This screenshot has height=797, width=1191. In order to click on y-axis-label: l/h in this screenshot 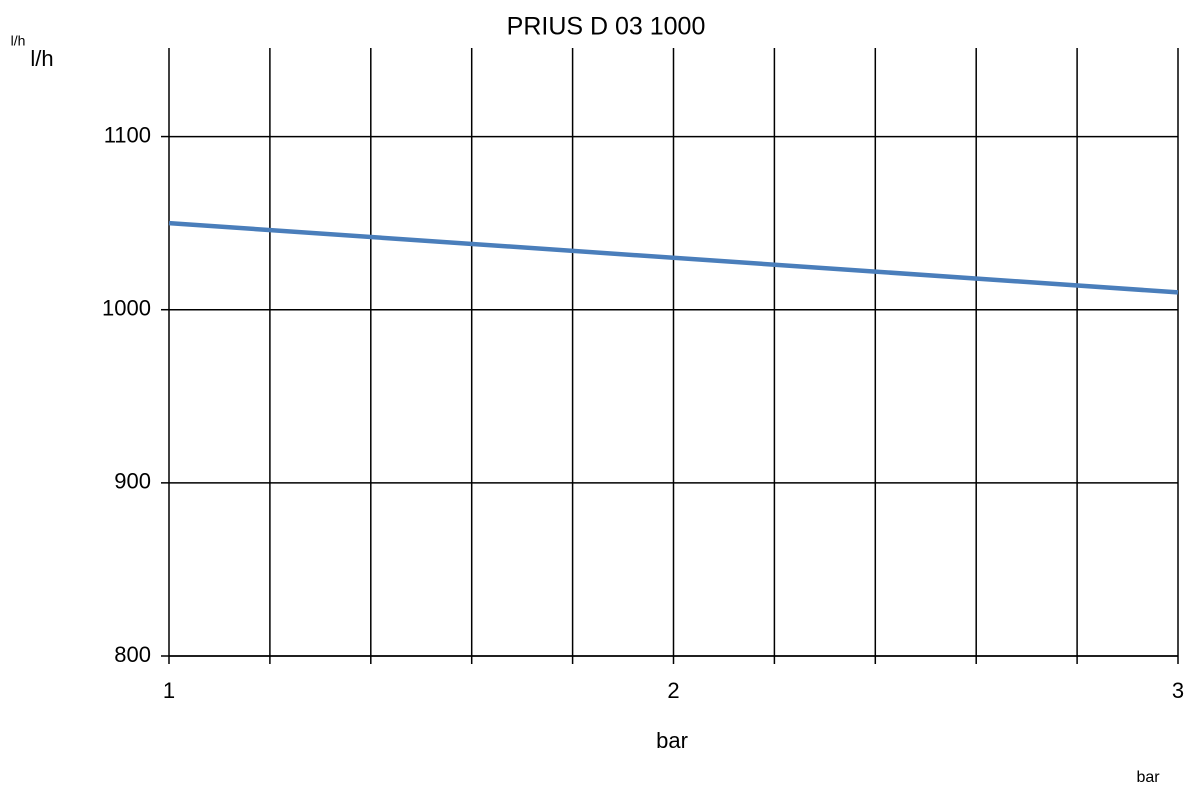, I will do `click(41, 58)`.